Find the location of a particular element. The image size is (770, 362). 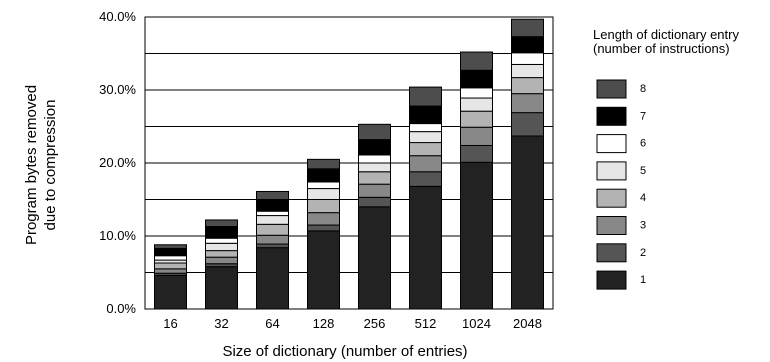

x-tick-label: 32 is located at coordinates (221, 323).